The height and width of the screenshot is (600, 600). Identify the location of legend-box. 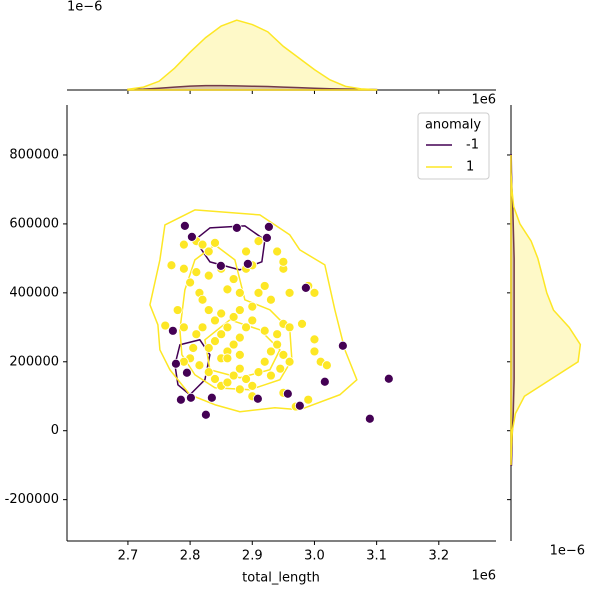
(453, 146).